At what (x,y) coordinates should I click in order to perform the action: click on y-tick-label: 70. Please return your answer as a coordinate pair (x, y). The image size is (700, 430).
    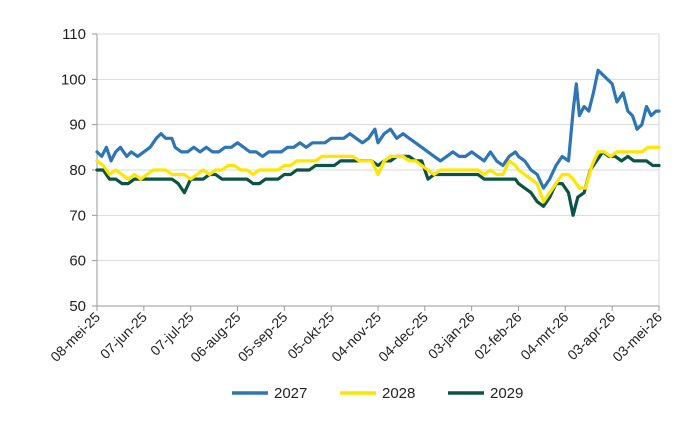
    Looking at the image, I should click on (77, 215).